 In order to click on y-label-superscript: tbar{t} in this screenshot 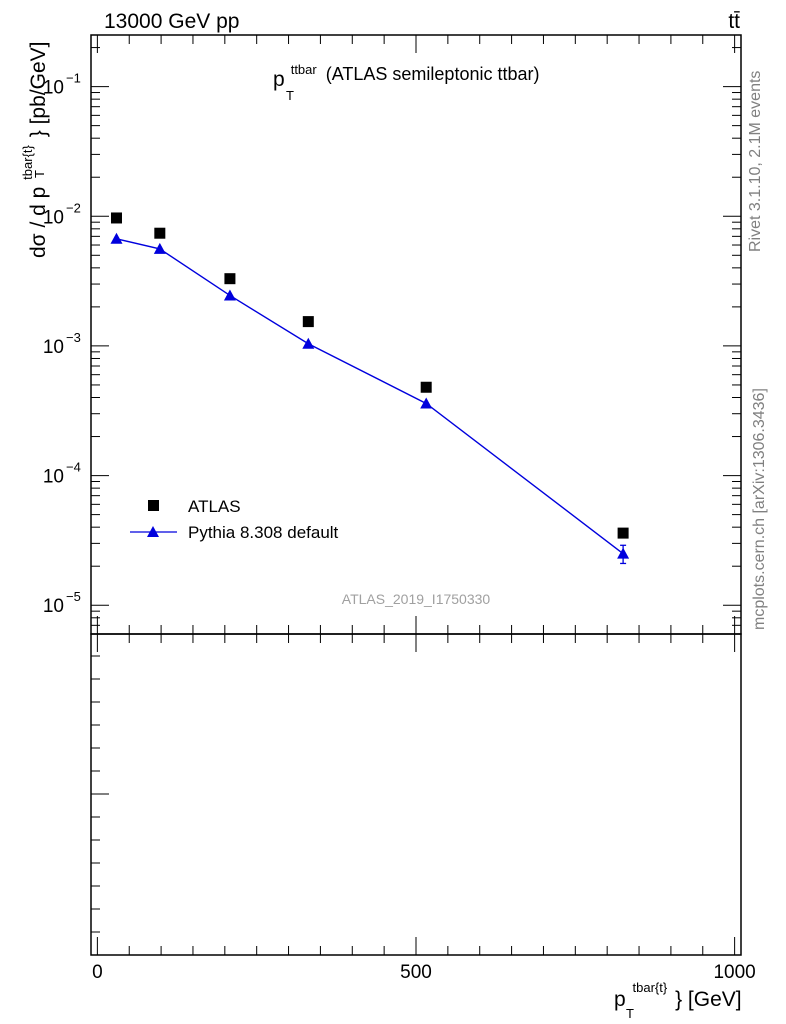, I will do `click(27, 161)`.